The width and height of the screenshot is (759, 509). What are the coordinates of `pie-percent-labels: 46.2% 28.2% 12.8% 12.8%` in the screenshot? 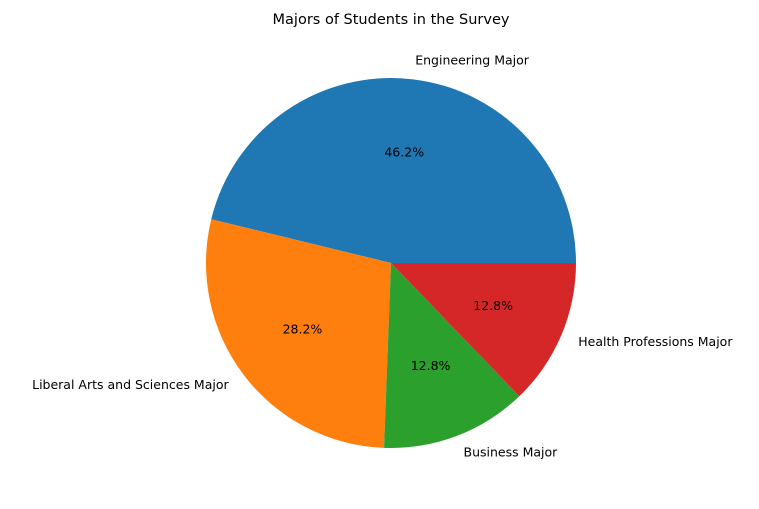 It's located at (398, 258).